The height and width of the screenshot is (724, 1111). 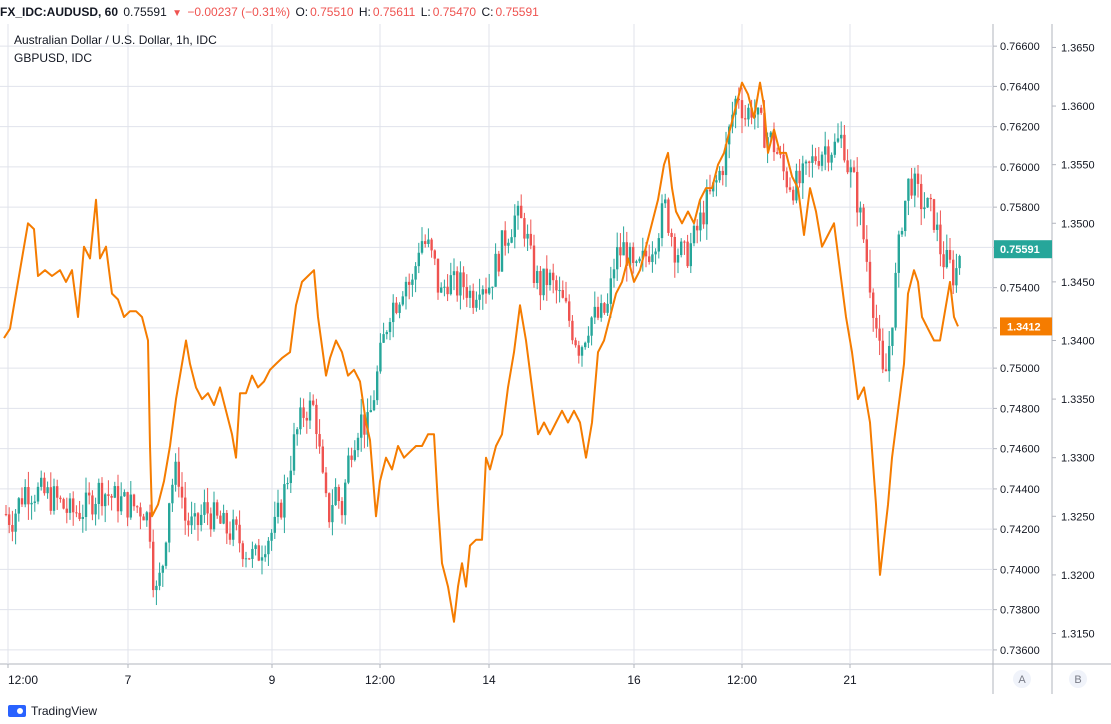 I want to click on y-left-tick-label: 0.74000, so click(x=1020, y=570).